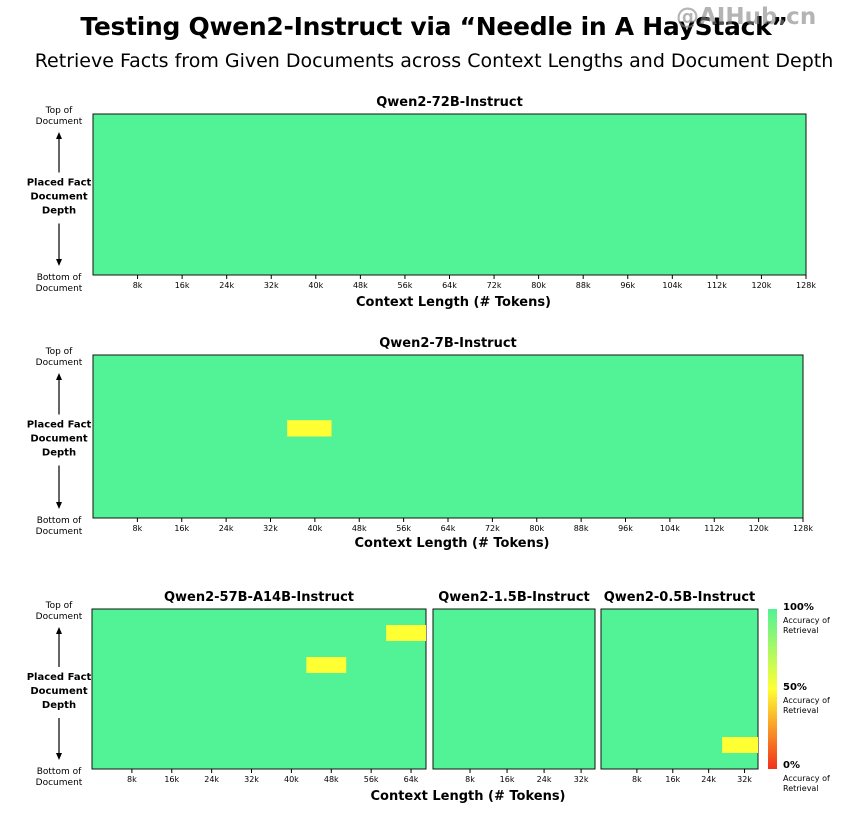 The width and height of the screenshot is (868, 821). I want to click on x-tick-label: 112k, so click(717, 285).